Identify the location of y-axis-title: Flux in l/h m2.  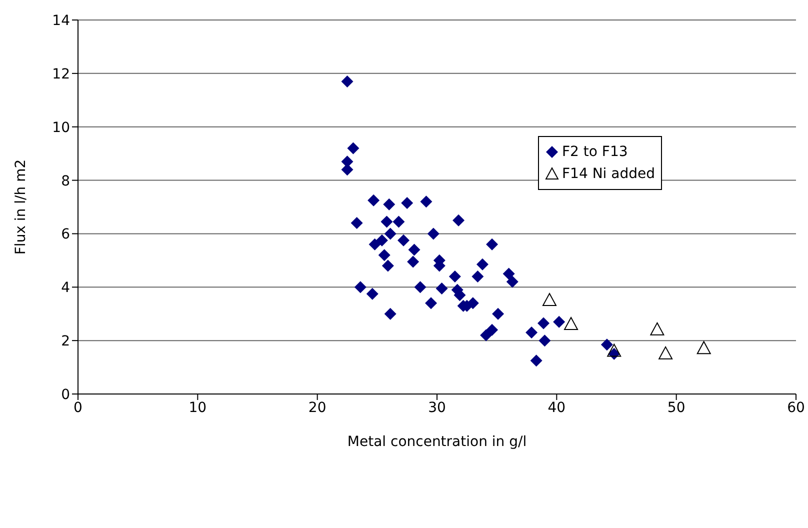
(20, 207).